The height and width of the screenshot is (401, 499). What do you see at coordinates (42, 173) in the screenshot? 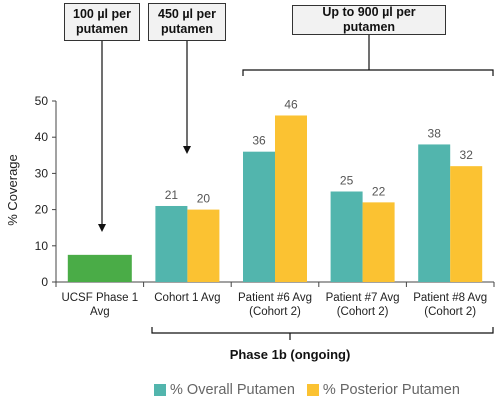
I see `y-tick-label: 30` at bounding box center [42, 173].